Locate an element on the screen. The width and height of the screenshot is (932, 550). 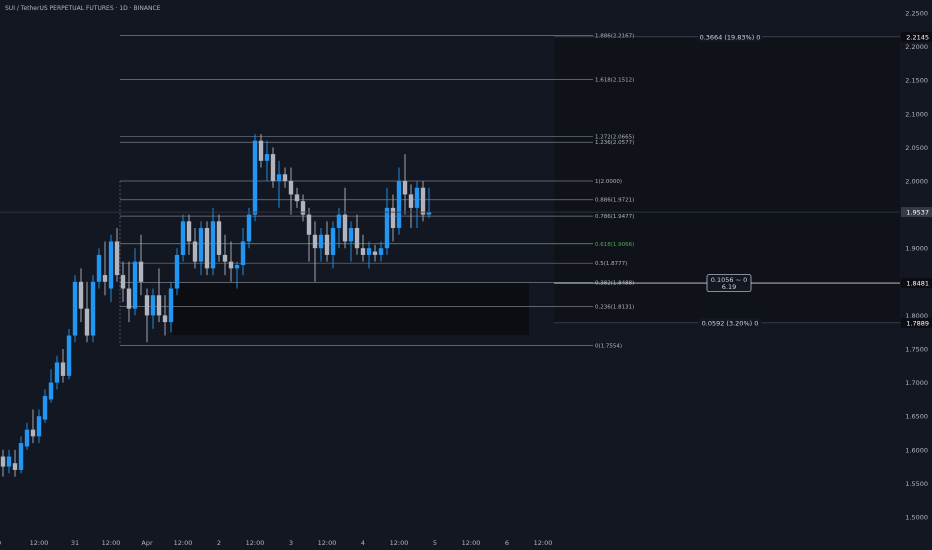
price-badge-text: 1.8481 is located at coordinates (917, 284).